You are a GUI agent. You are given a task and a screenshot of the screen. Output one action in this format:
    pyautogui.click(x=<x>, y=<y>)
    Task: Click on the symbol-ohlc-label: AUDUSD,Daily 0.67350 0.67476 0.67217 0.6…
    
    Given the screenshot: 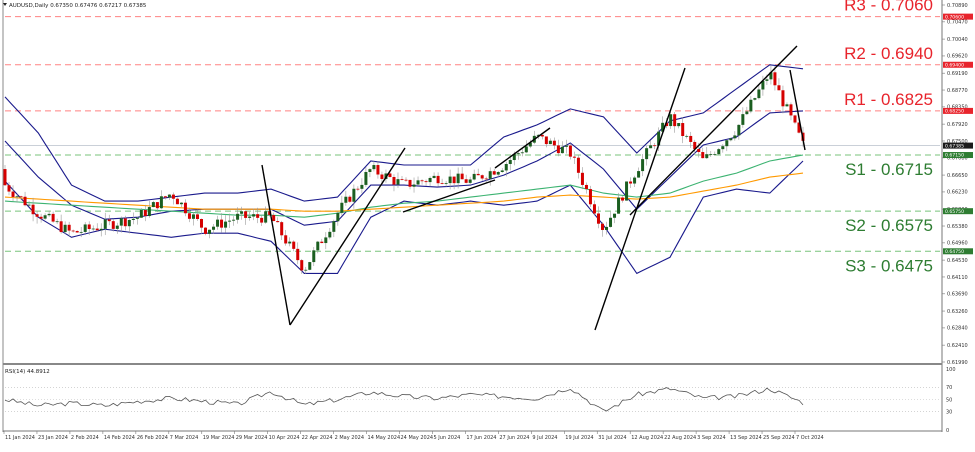 What is the action you would take?
    pyautogui.click(x=78, y=6)
    